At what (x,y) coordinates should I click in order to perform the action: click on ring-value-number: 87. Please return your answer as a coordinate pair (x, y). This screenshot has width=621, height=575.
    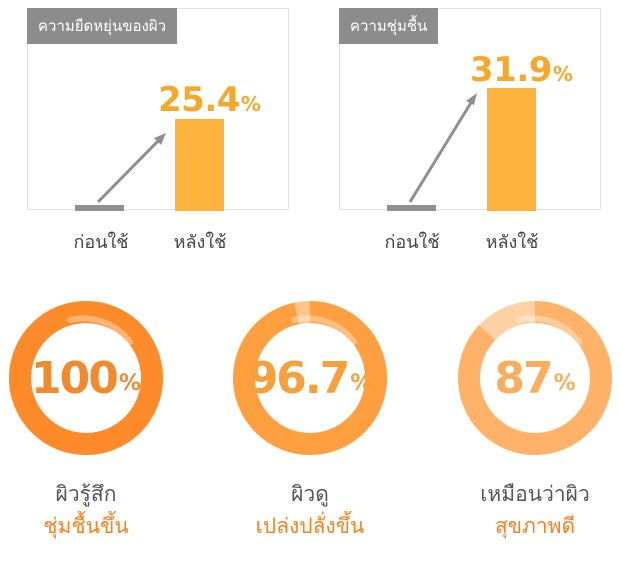
    Looking at the image, I should click on (523, 378).